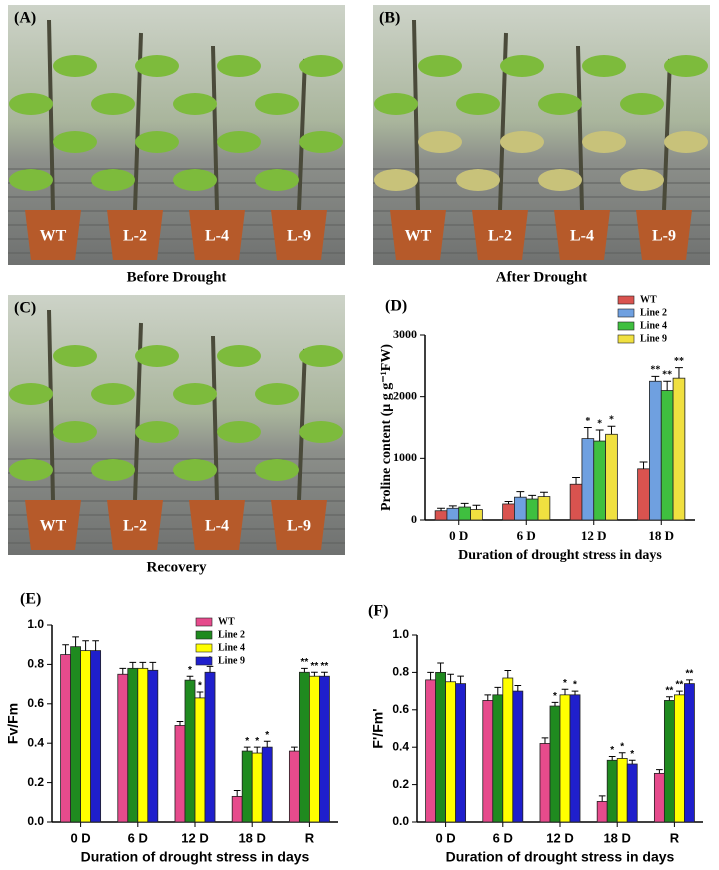 This screenshot has width=719, height=870. Describe the element at coordinates (542, 277) in the screenshot. I see `panel-caption: After Drought` at that location.